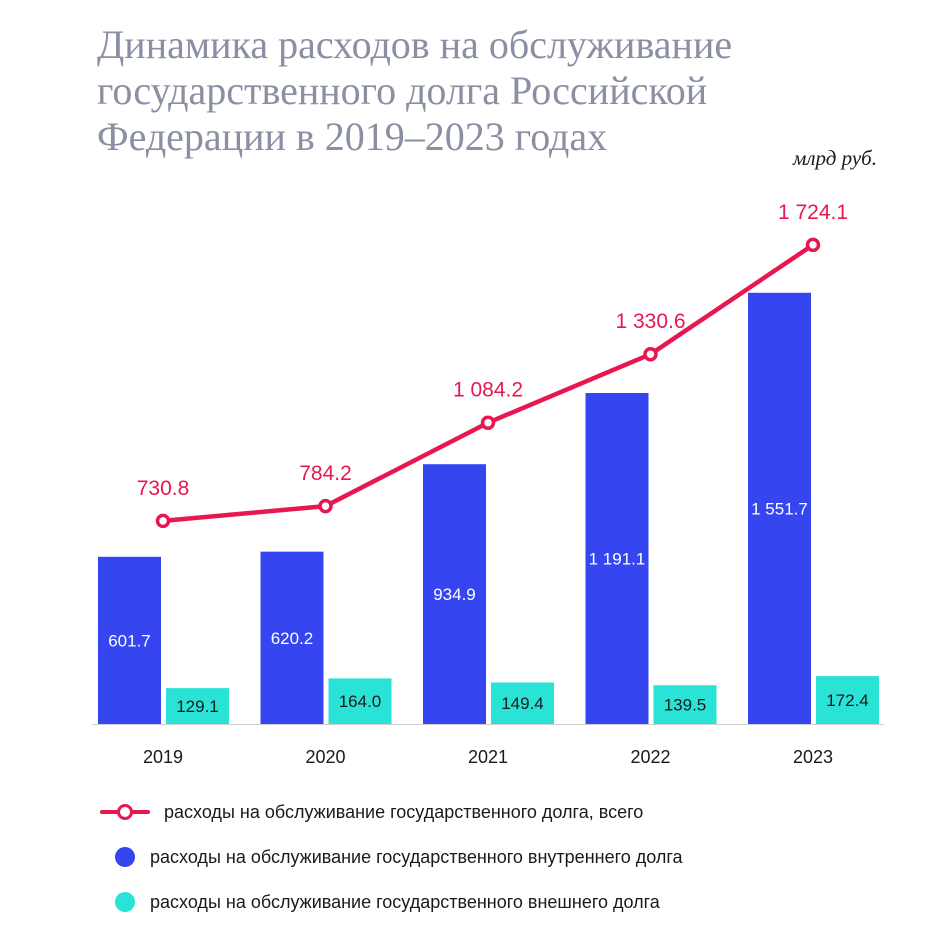 The width and height of the screenshot is (949, 947). I want to click on bar-external-2019, so click(197, 706).